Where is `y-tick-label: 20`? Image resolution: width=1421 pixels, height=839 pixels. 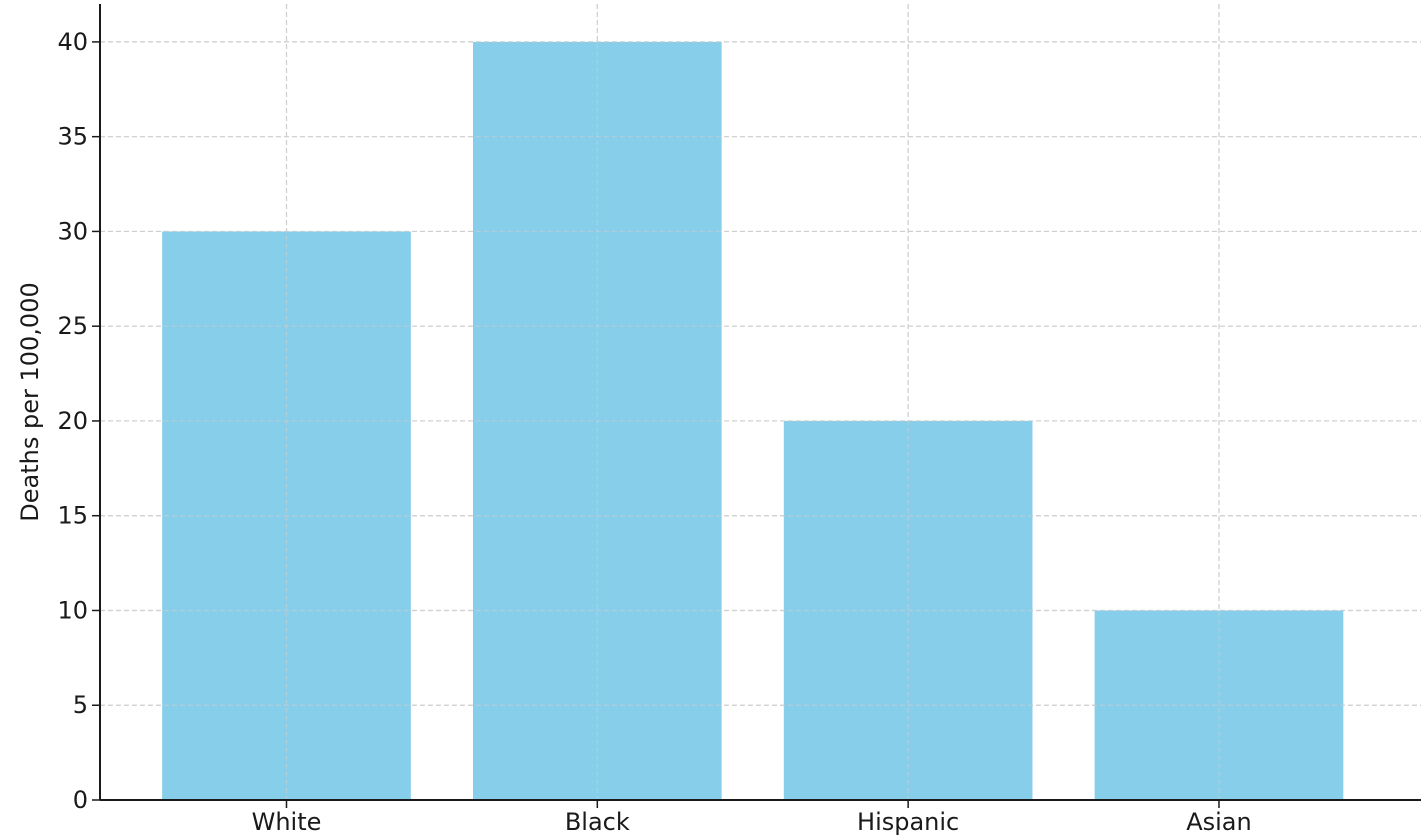
y-tick-label: 20 is located at coordinates (72, 421).